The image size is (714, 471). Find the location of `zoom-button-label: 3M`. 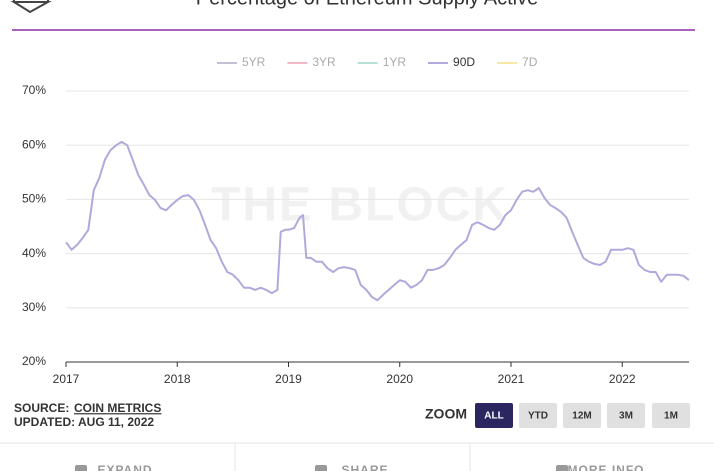

zoom-button-label: 3M is located at coordinates (626, 416).